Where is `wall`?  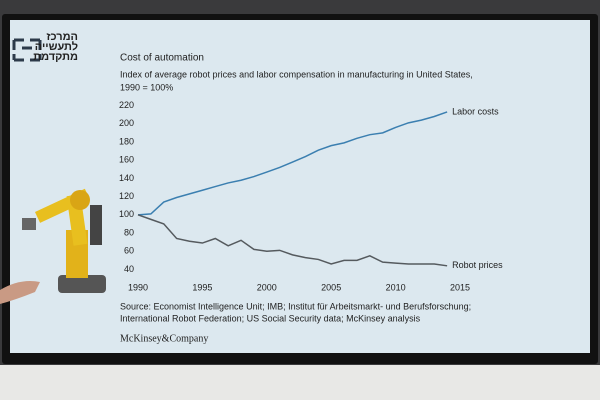
wall is located at coordinates (300, 382).